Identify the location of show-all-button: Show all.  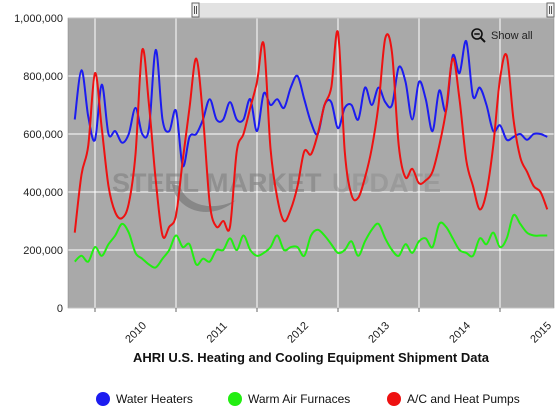
(502, 35).